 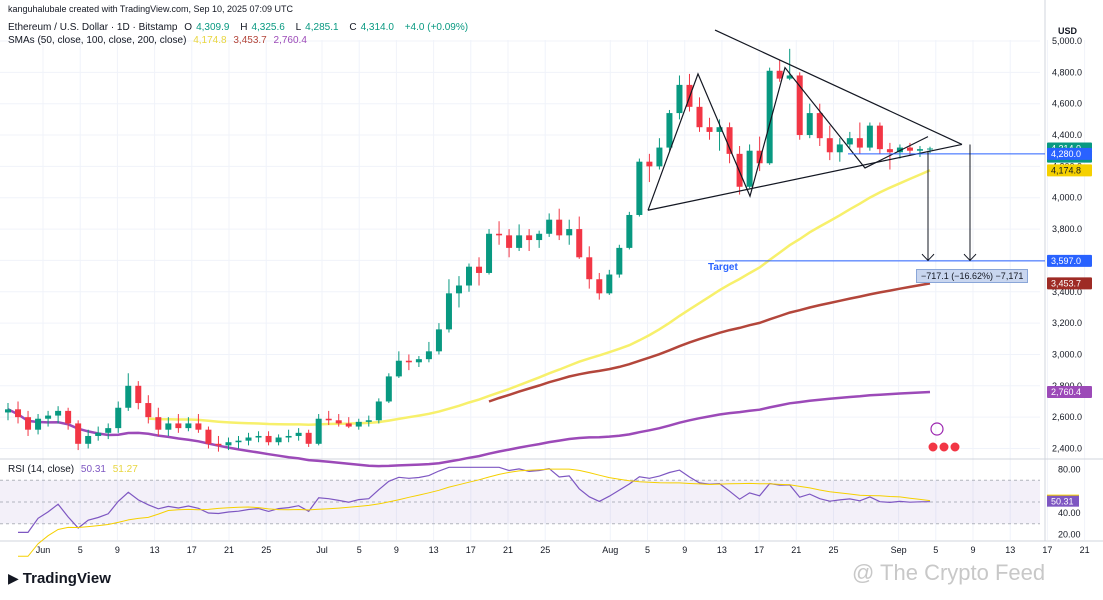 What do you see at coordinates (1067, 386) in the screenshot?
I see `price-tick-label: 2,800.0` at bounding box center [1067, 386].